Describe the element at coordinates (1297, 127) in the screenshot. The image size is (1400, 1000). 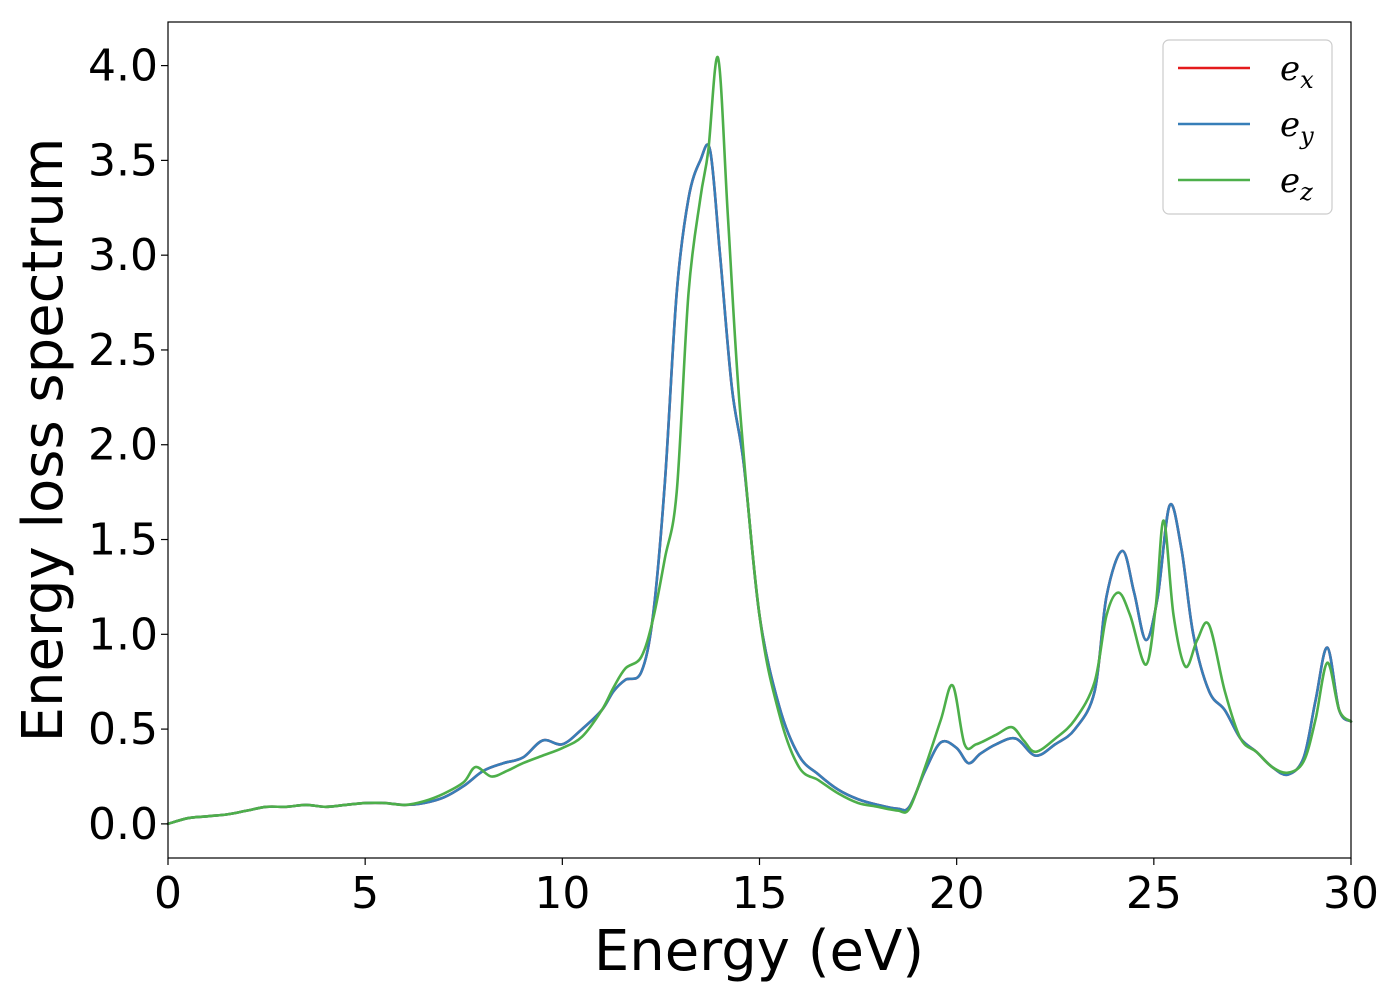
I see `legend-label-y: ey` at that location.